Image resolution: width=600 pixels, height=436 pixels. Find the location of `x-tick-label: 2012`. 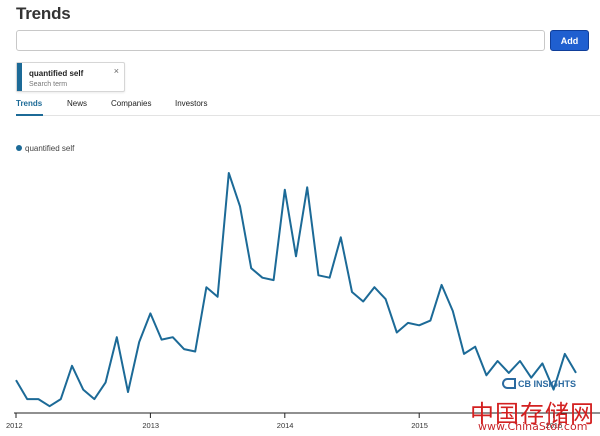

x-tick-label: 2012 is located at coordinates (14, 425).